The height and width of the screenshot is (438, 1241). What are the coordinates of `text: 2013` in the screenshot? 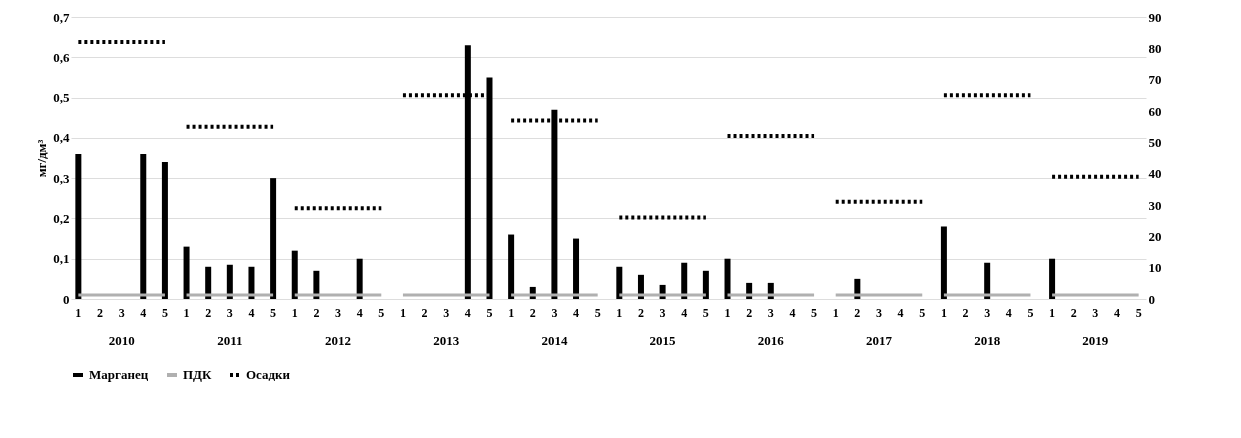 It's located at (446, 340).